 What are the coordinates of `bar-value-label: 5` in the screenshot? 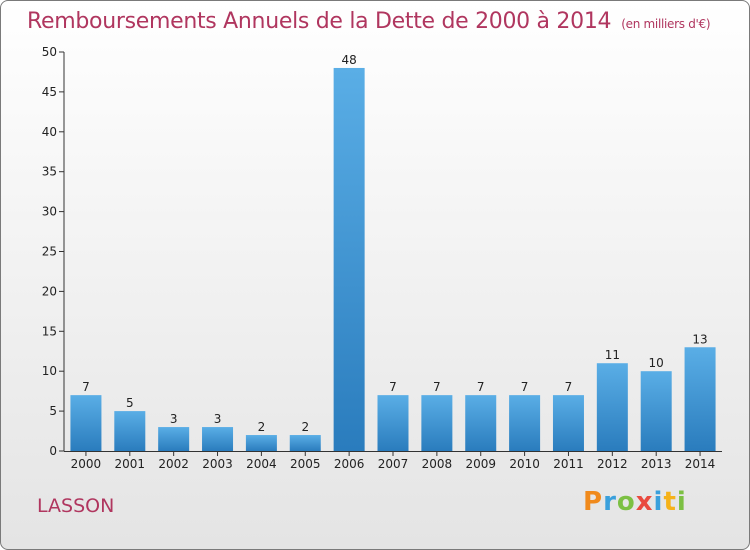 It's located at (130, 403).